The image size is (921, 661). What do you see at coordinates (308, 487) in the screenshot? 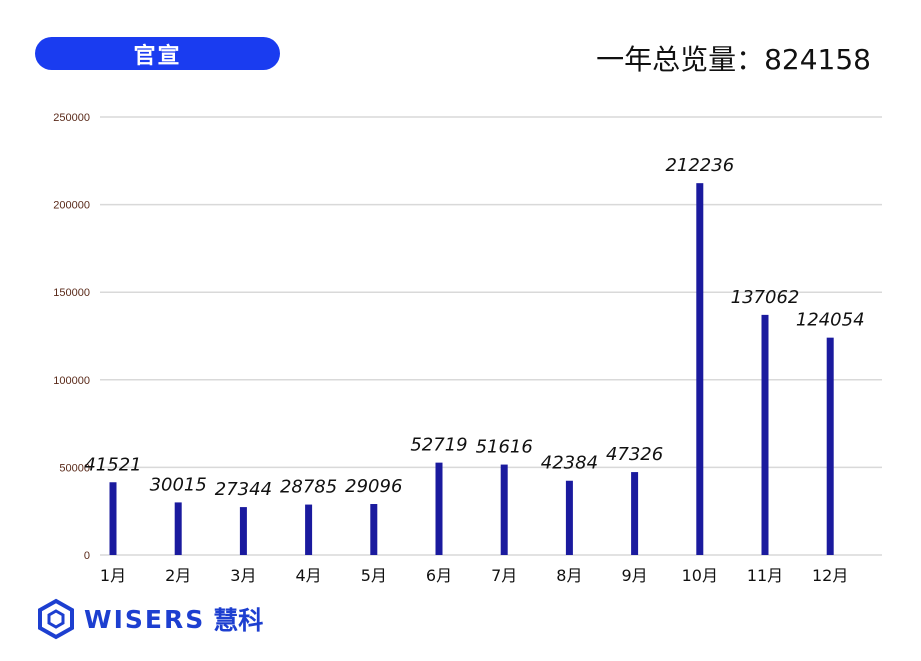
I see `bar-value-label: 28785` at bounding box center [308, 487].